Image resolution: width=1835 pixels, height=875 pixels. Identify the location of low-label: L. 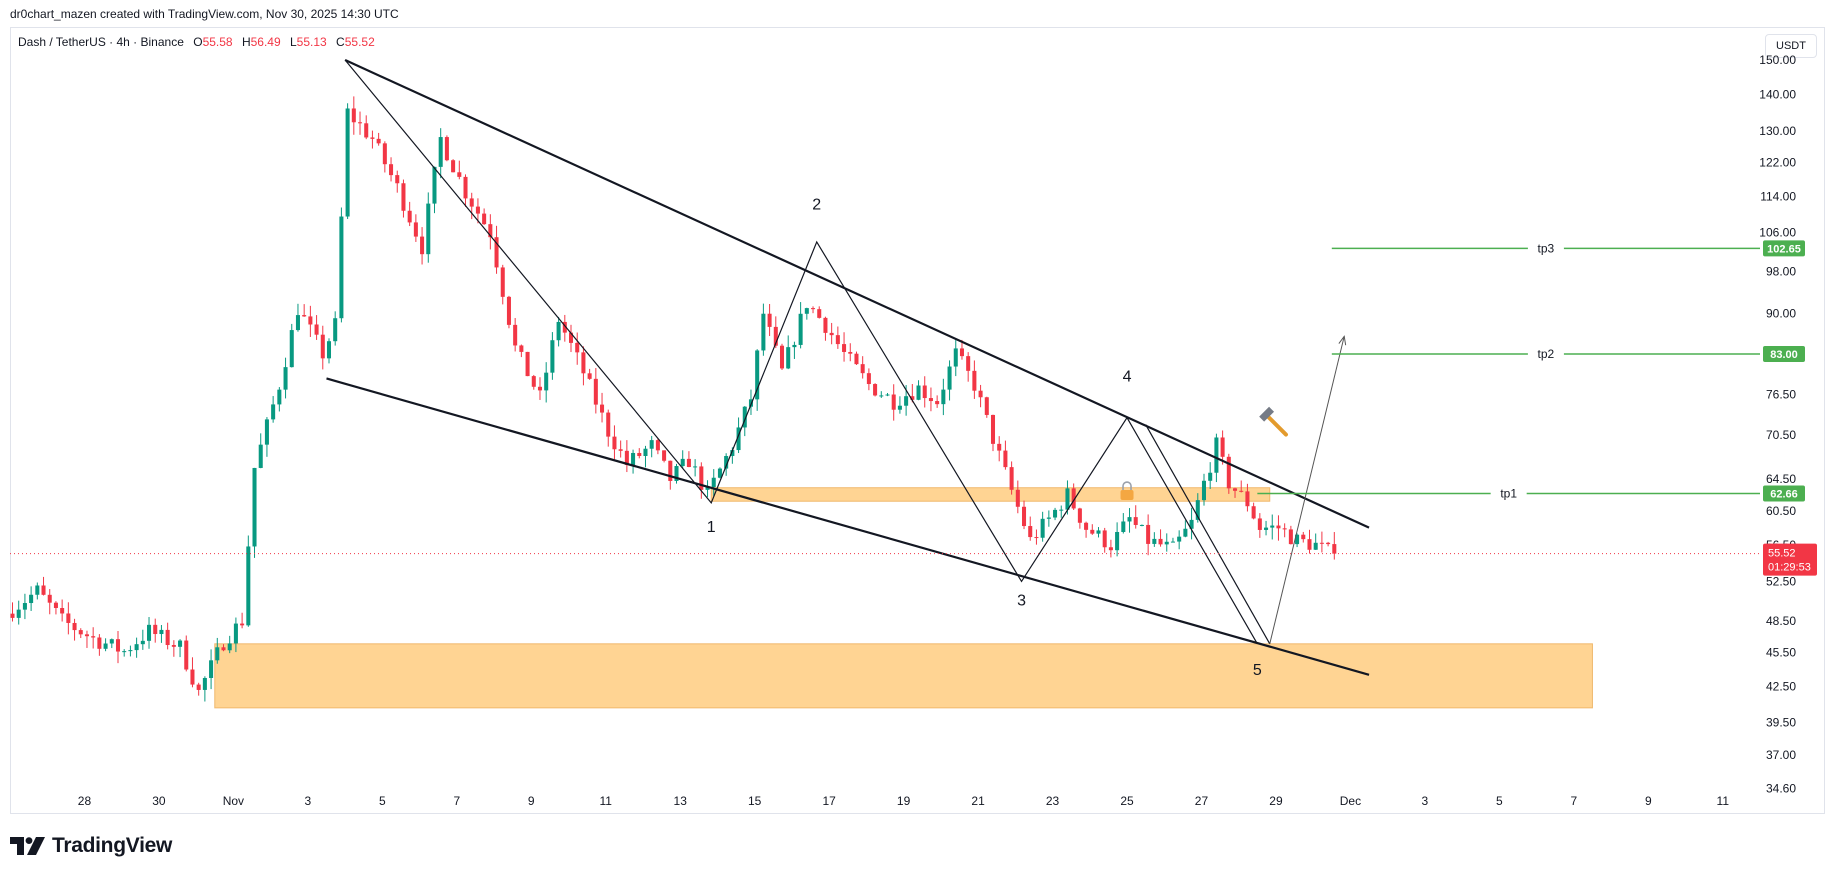
(293, 42).